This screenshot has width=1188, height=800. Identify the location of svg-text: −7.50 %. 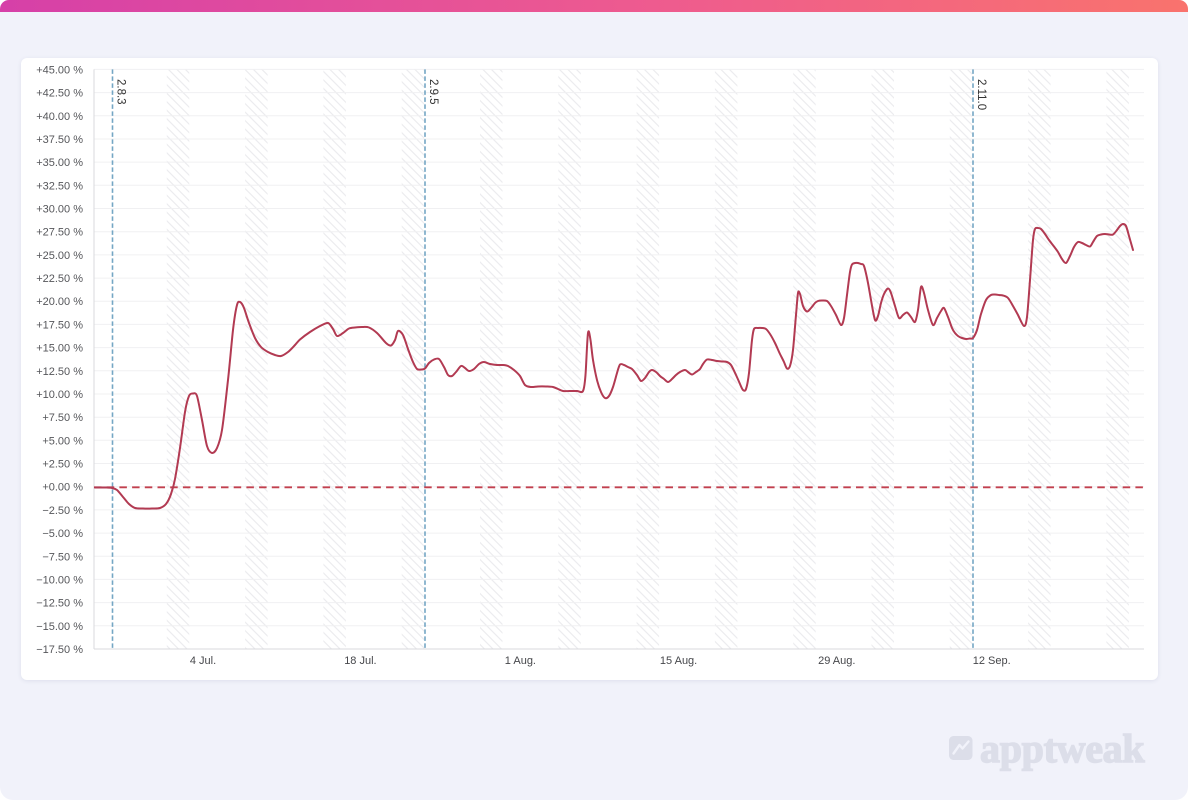
(62, 557).